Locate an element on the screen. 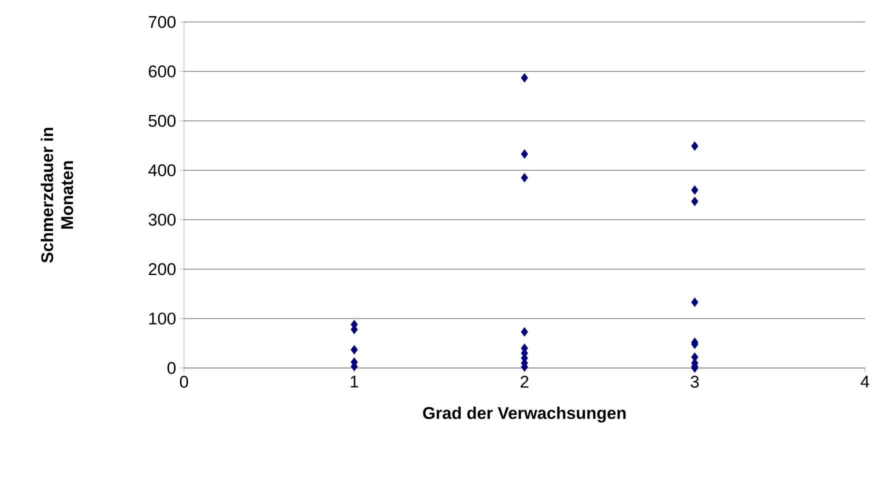 This screenshot has width=877, height=488. y-tick-label: 0 is located at coordinates (171, 368).